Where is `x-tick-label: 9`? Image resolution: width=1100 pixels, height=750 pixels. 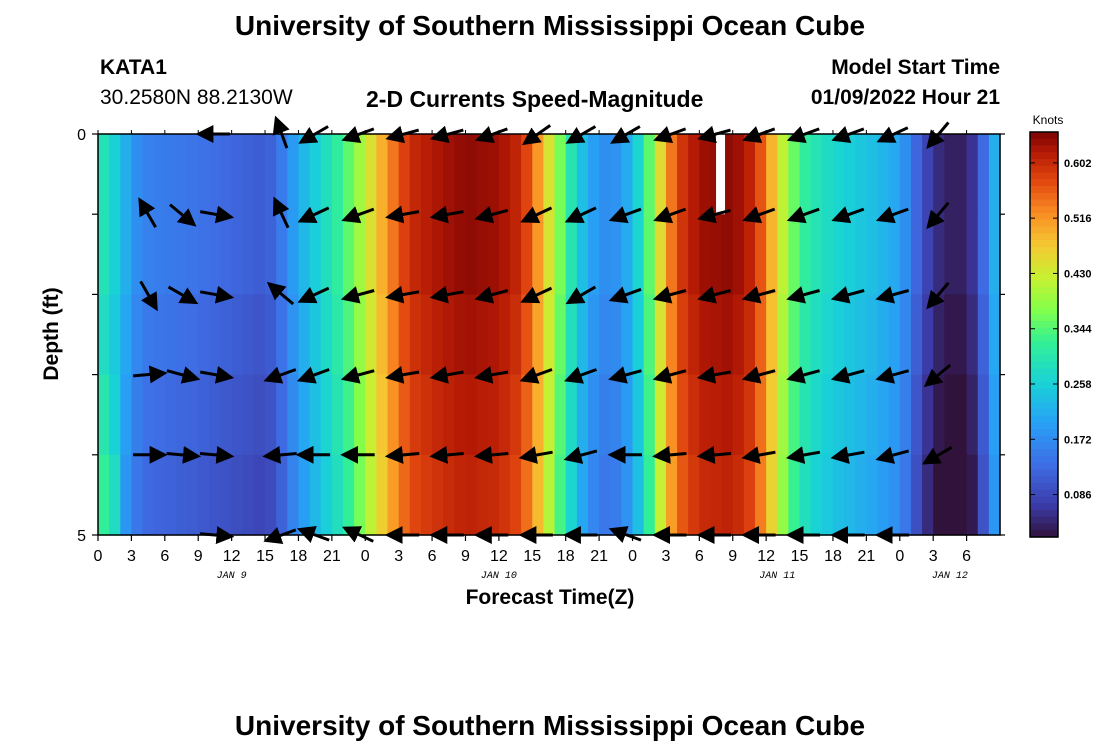
x-tick-label: 9 is located at coordinates (198, 556).